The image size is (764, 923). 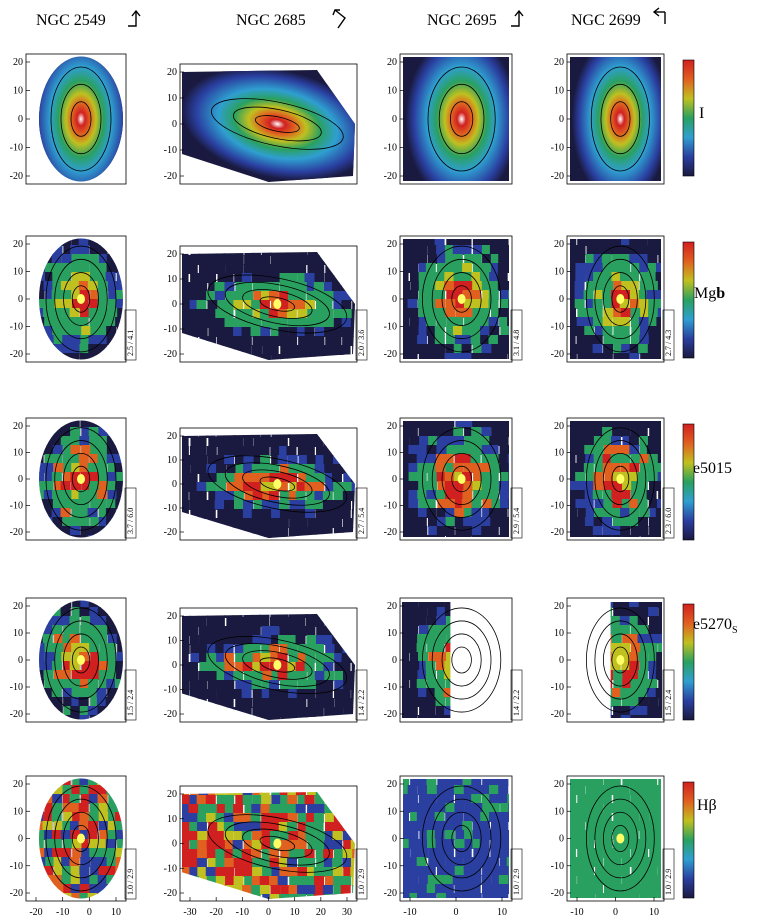 I want to click on orientation-arrow-icon, so click(x=659, y=15).